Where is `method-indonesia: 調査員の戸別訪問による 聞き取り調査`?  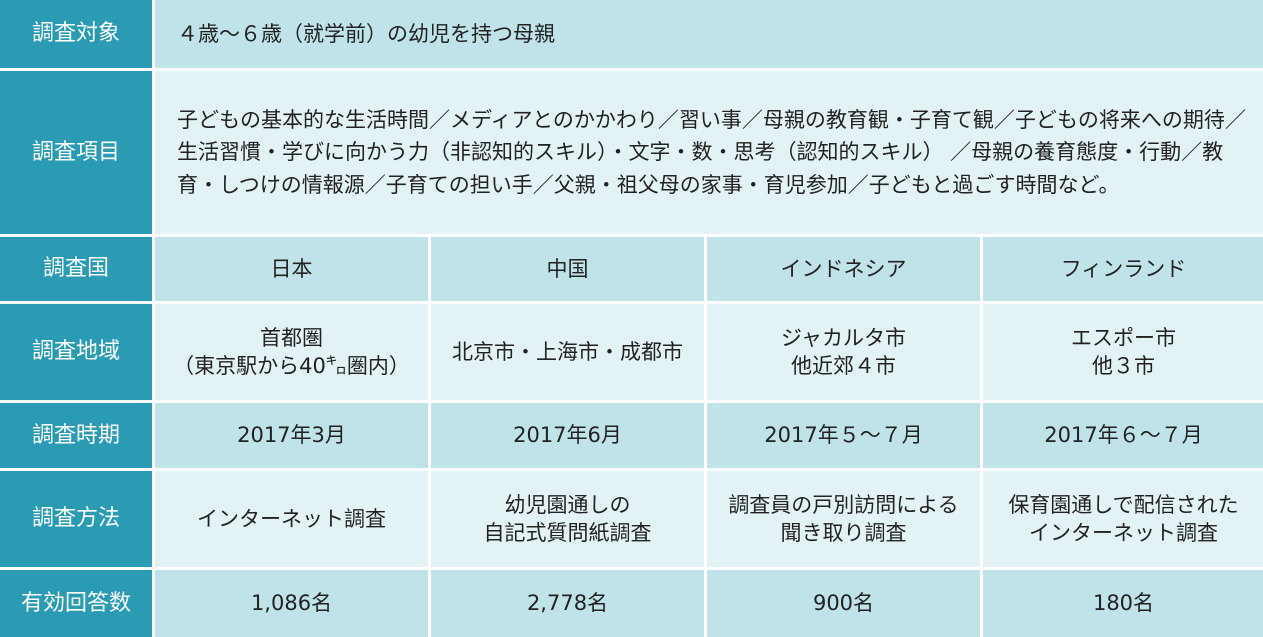 method-indonesia: 調査員の戸別訪問による 聞き取り調査 is located at coordinates (843, 519).